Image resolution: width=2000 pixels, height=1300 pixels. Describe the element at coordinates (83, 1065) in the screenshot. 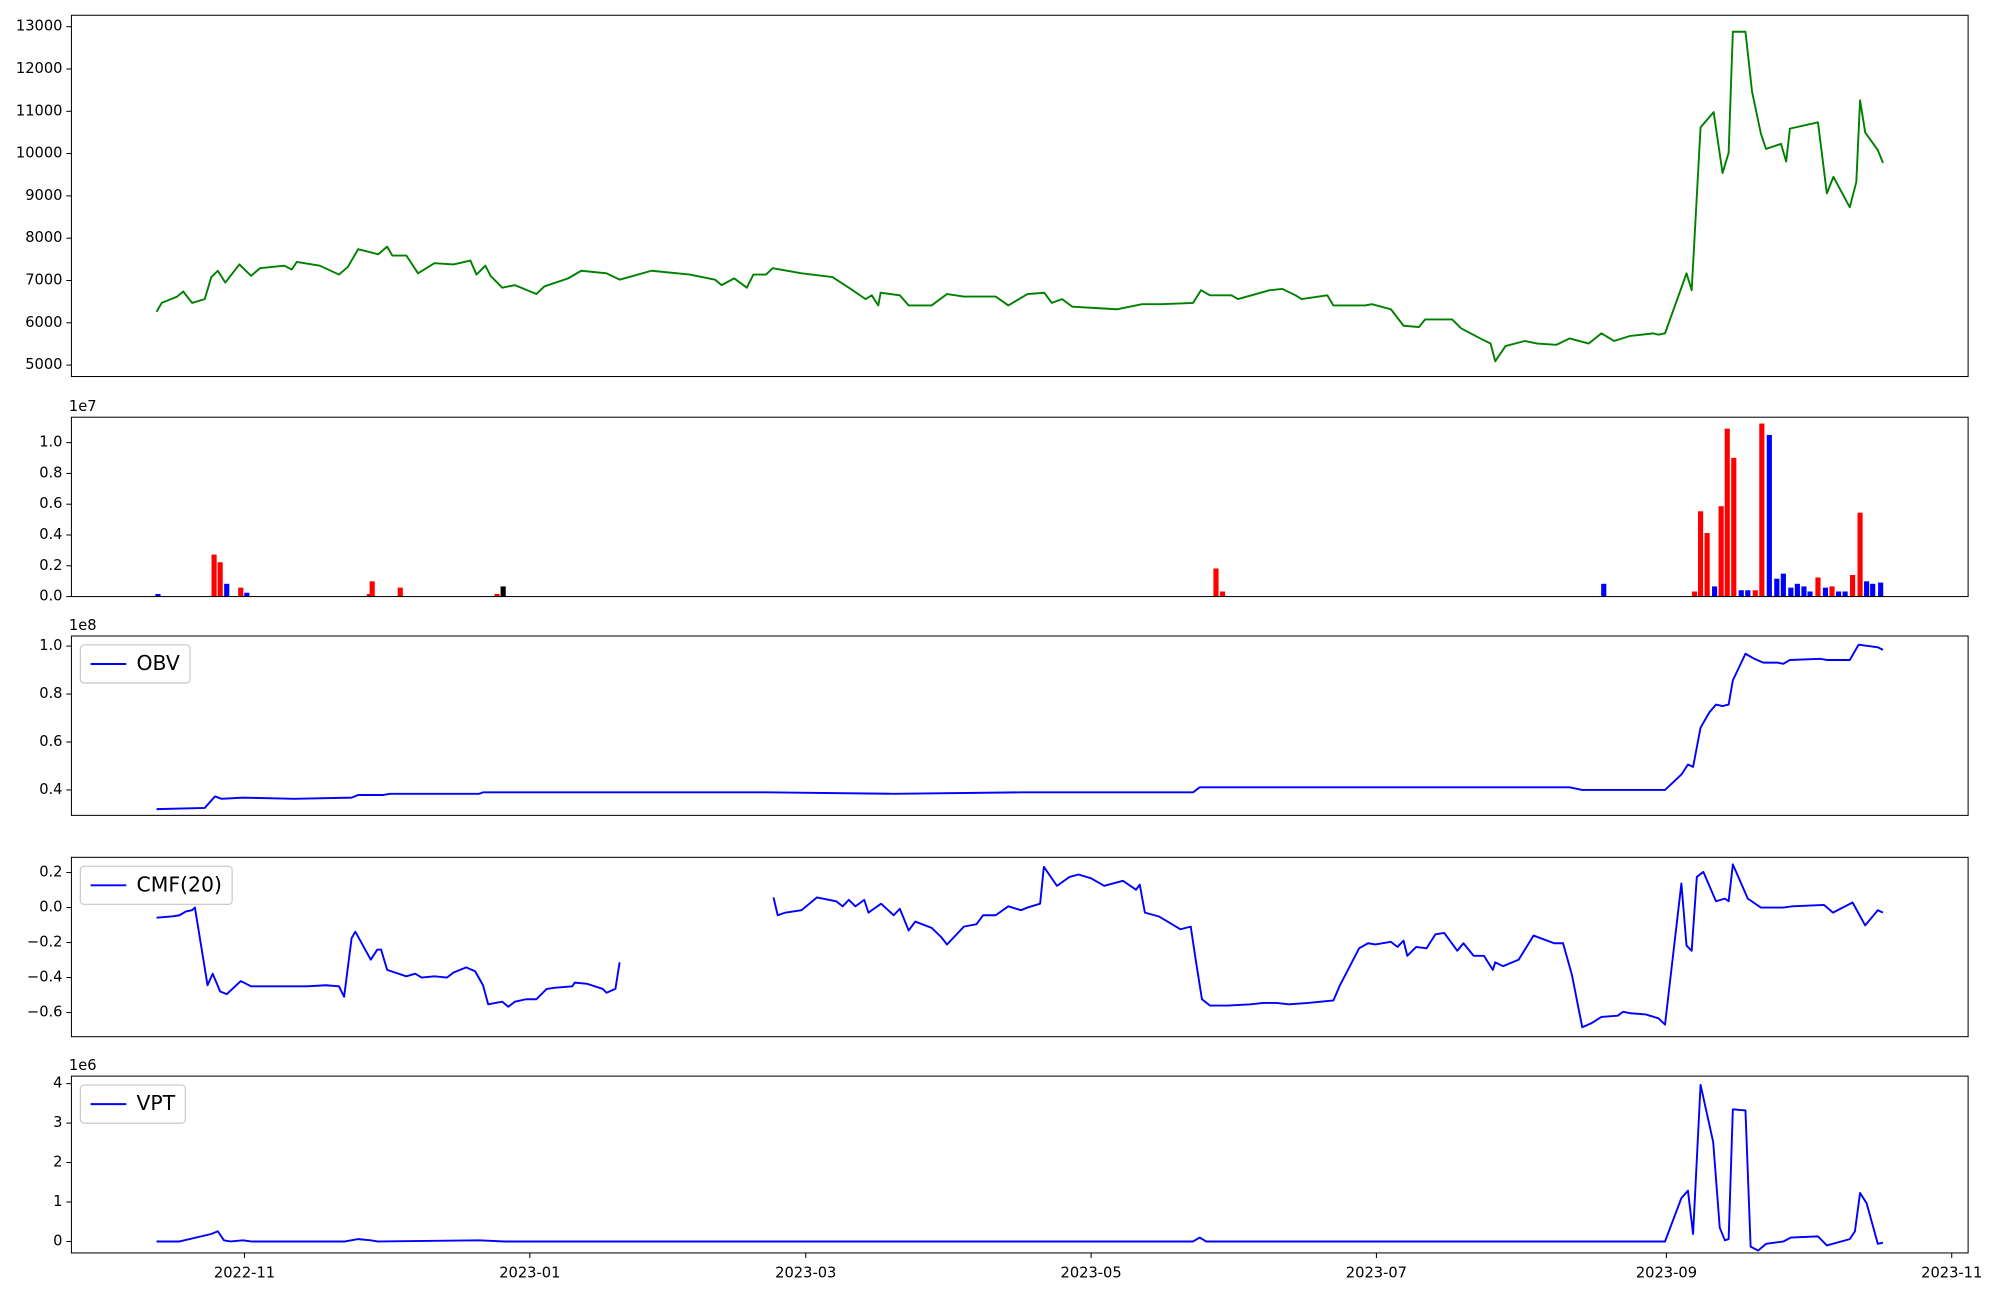

I see `y-offset-label: 1e6` at that location.